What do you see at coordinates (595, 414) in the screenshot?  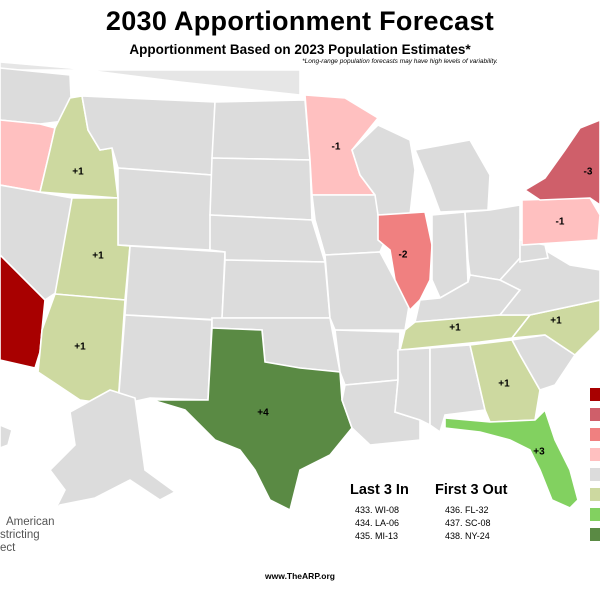 I see `legend-swatch-minus3` at bounding box center [595, 414].